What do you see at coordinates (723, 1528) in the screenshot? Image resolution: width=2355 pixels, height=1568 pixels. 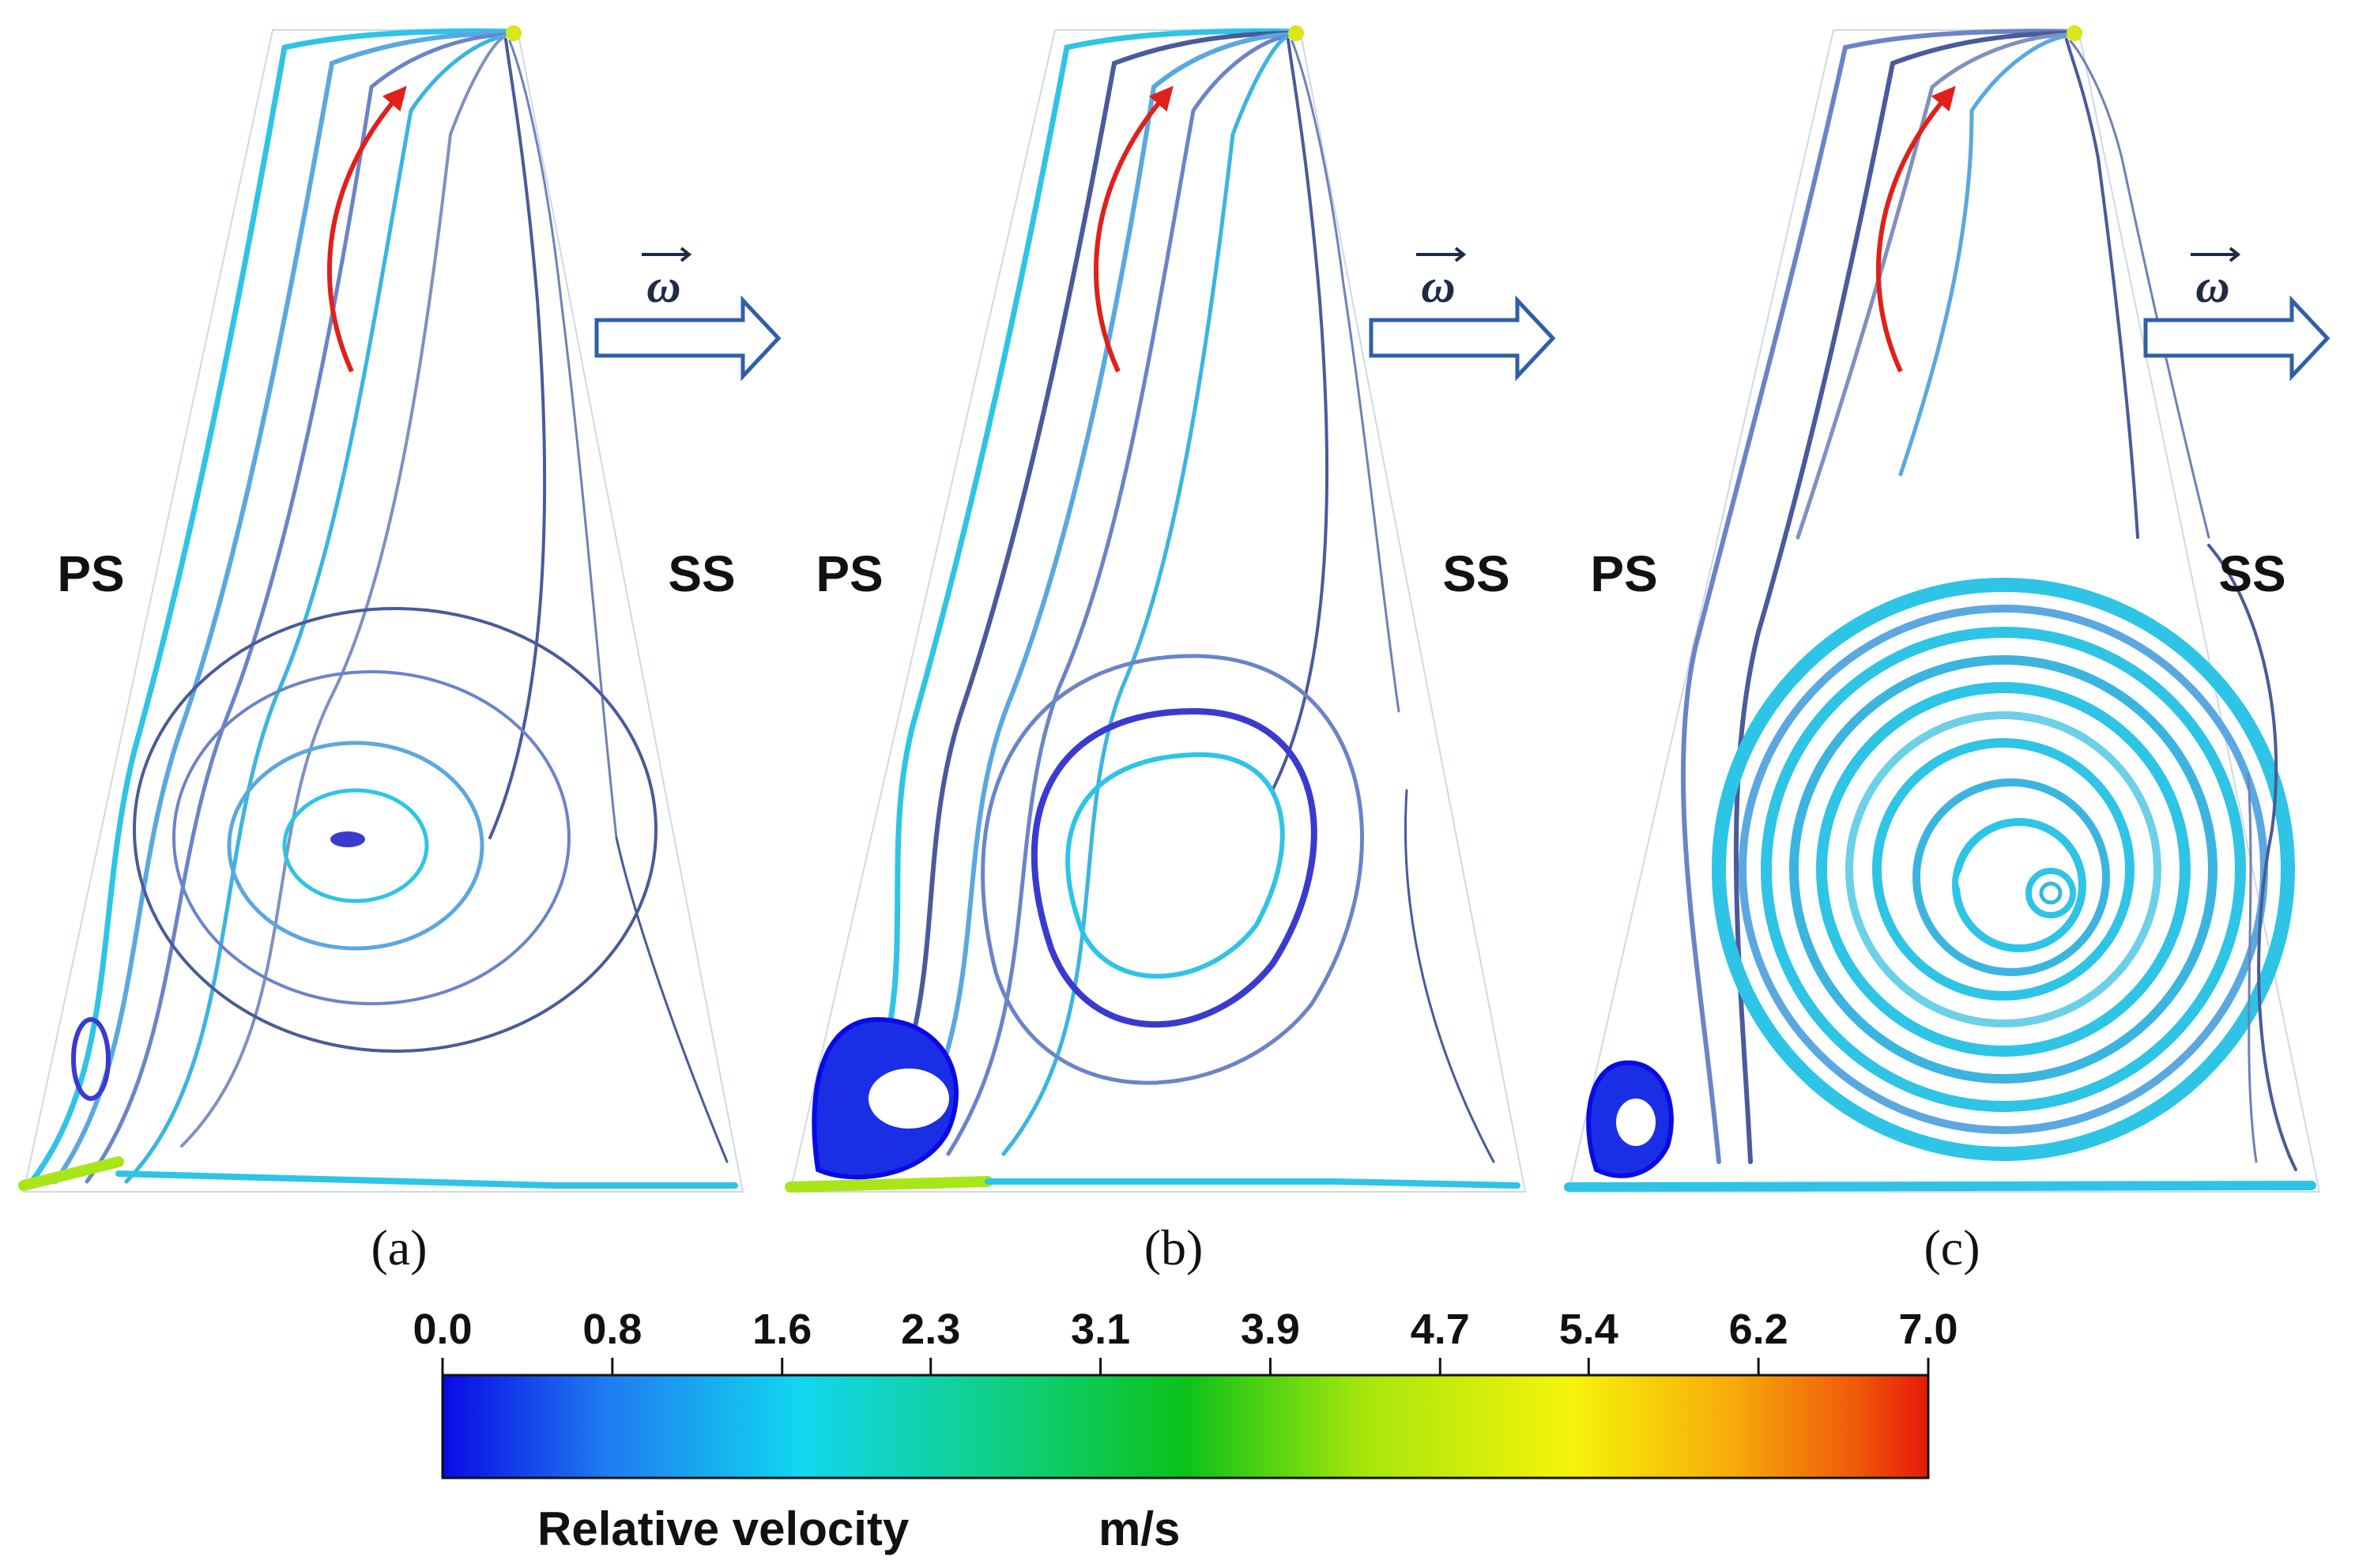 I see `colorbar-title: Relative velocity` at bounding box center [723, 1528].